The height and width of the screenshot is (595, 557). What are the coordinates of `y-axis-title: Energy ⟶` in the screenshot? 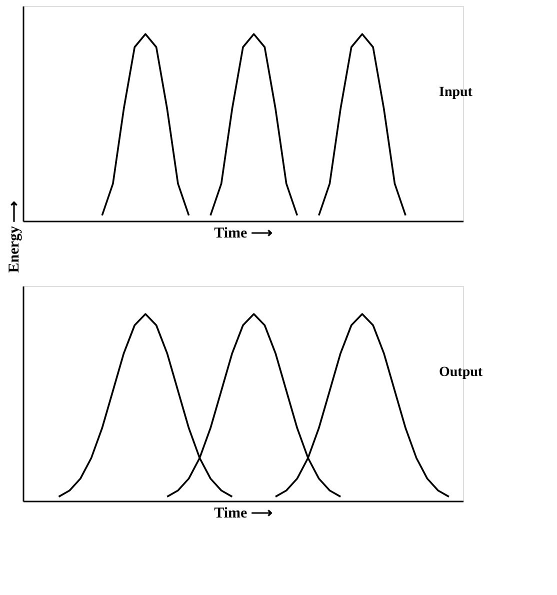 It's located at (14, 236).